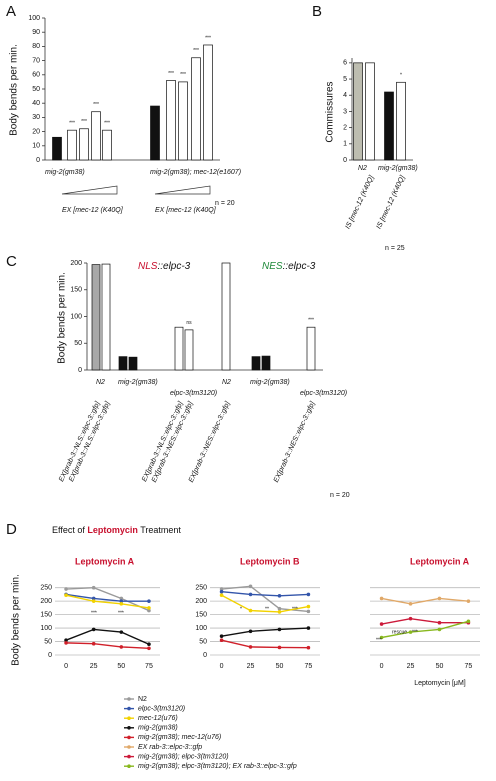 Image resolution: width=496 pixels, height=781 pixels. Describe the element at coordinates (391, 202) in the screenshot. I see `x-tick-label: IS [mec-12 (K40Q]` at that location.